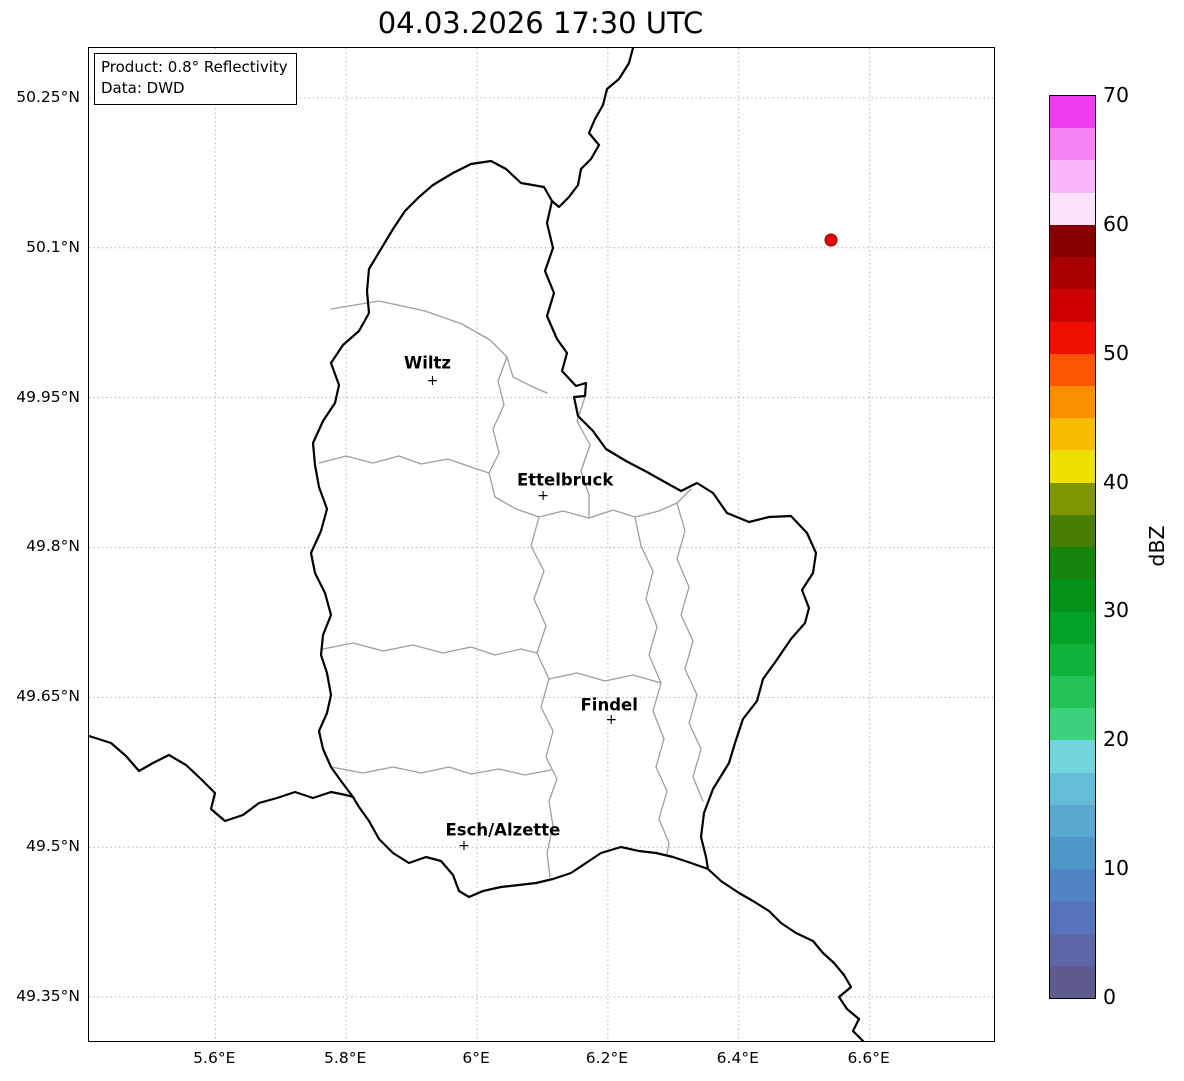  Describe the element at coordinates (48, 396) in the screenshot. I see `y-tick-label: 49.95°N` at that location.